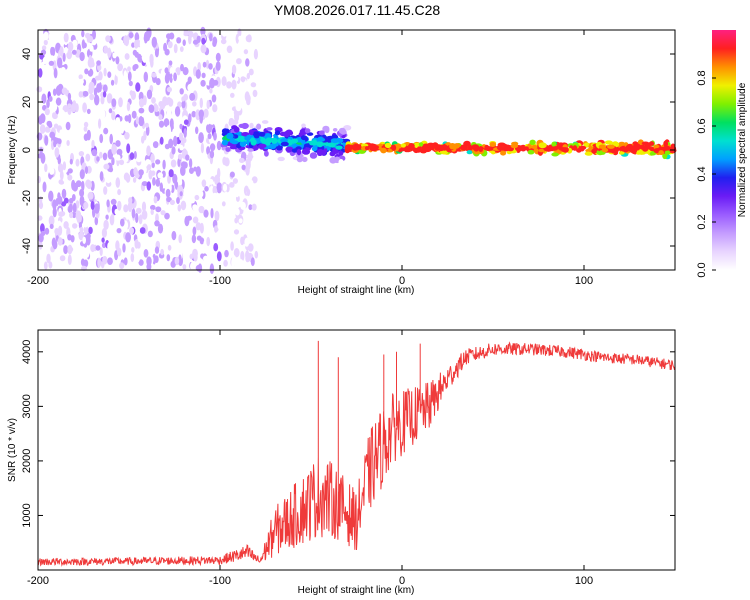  I want to click on snr-ytick-label: 2000, so click(27, 461).